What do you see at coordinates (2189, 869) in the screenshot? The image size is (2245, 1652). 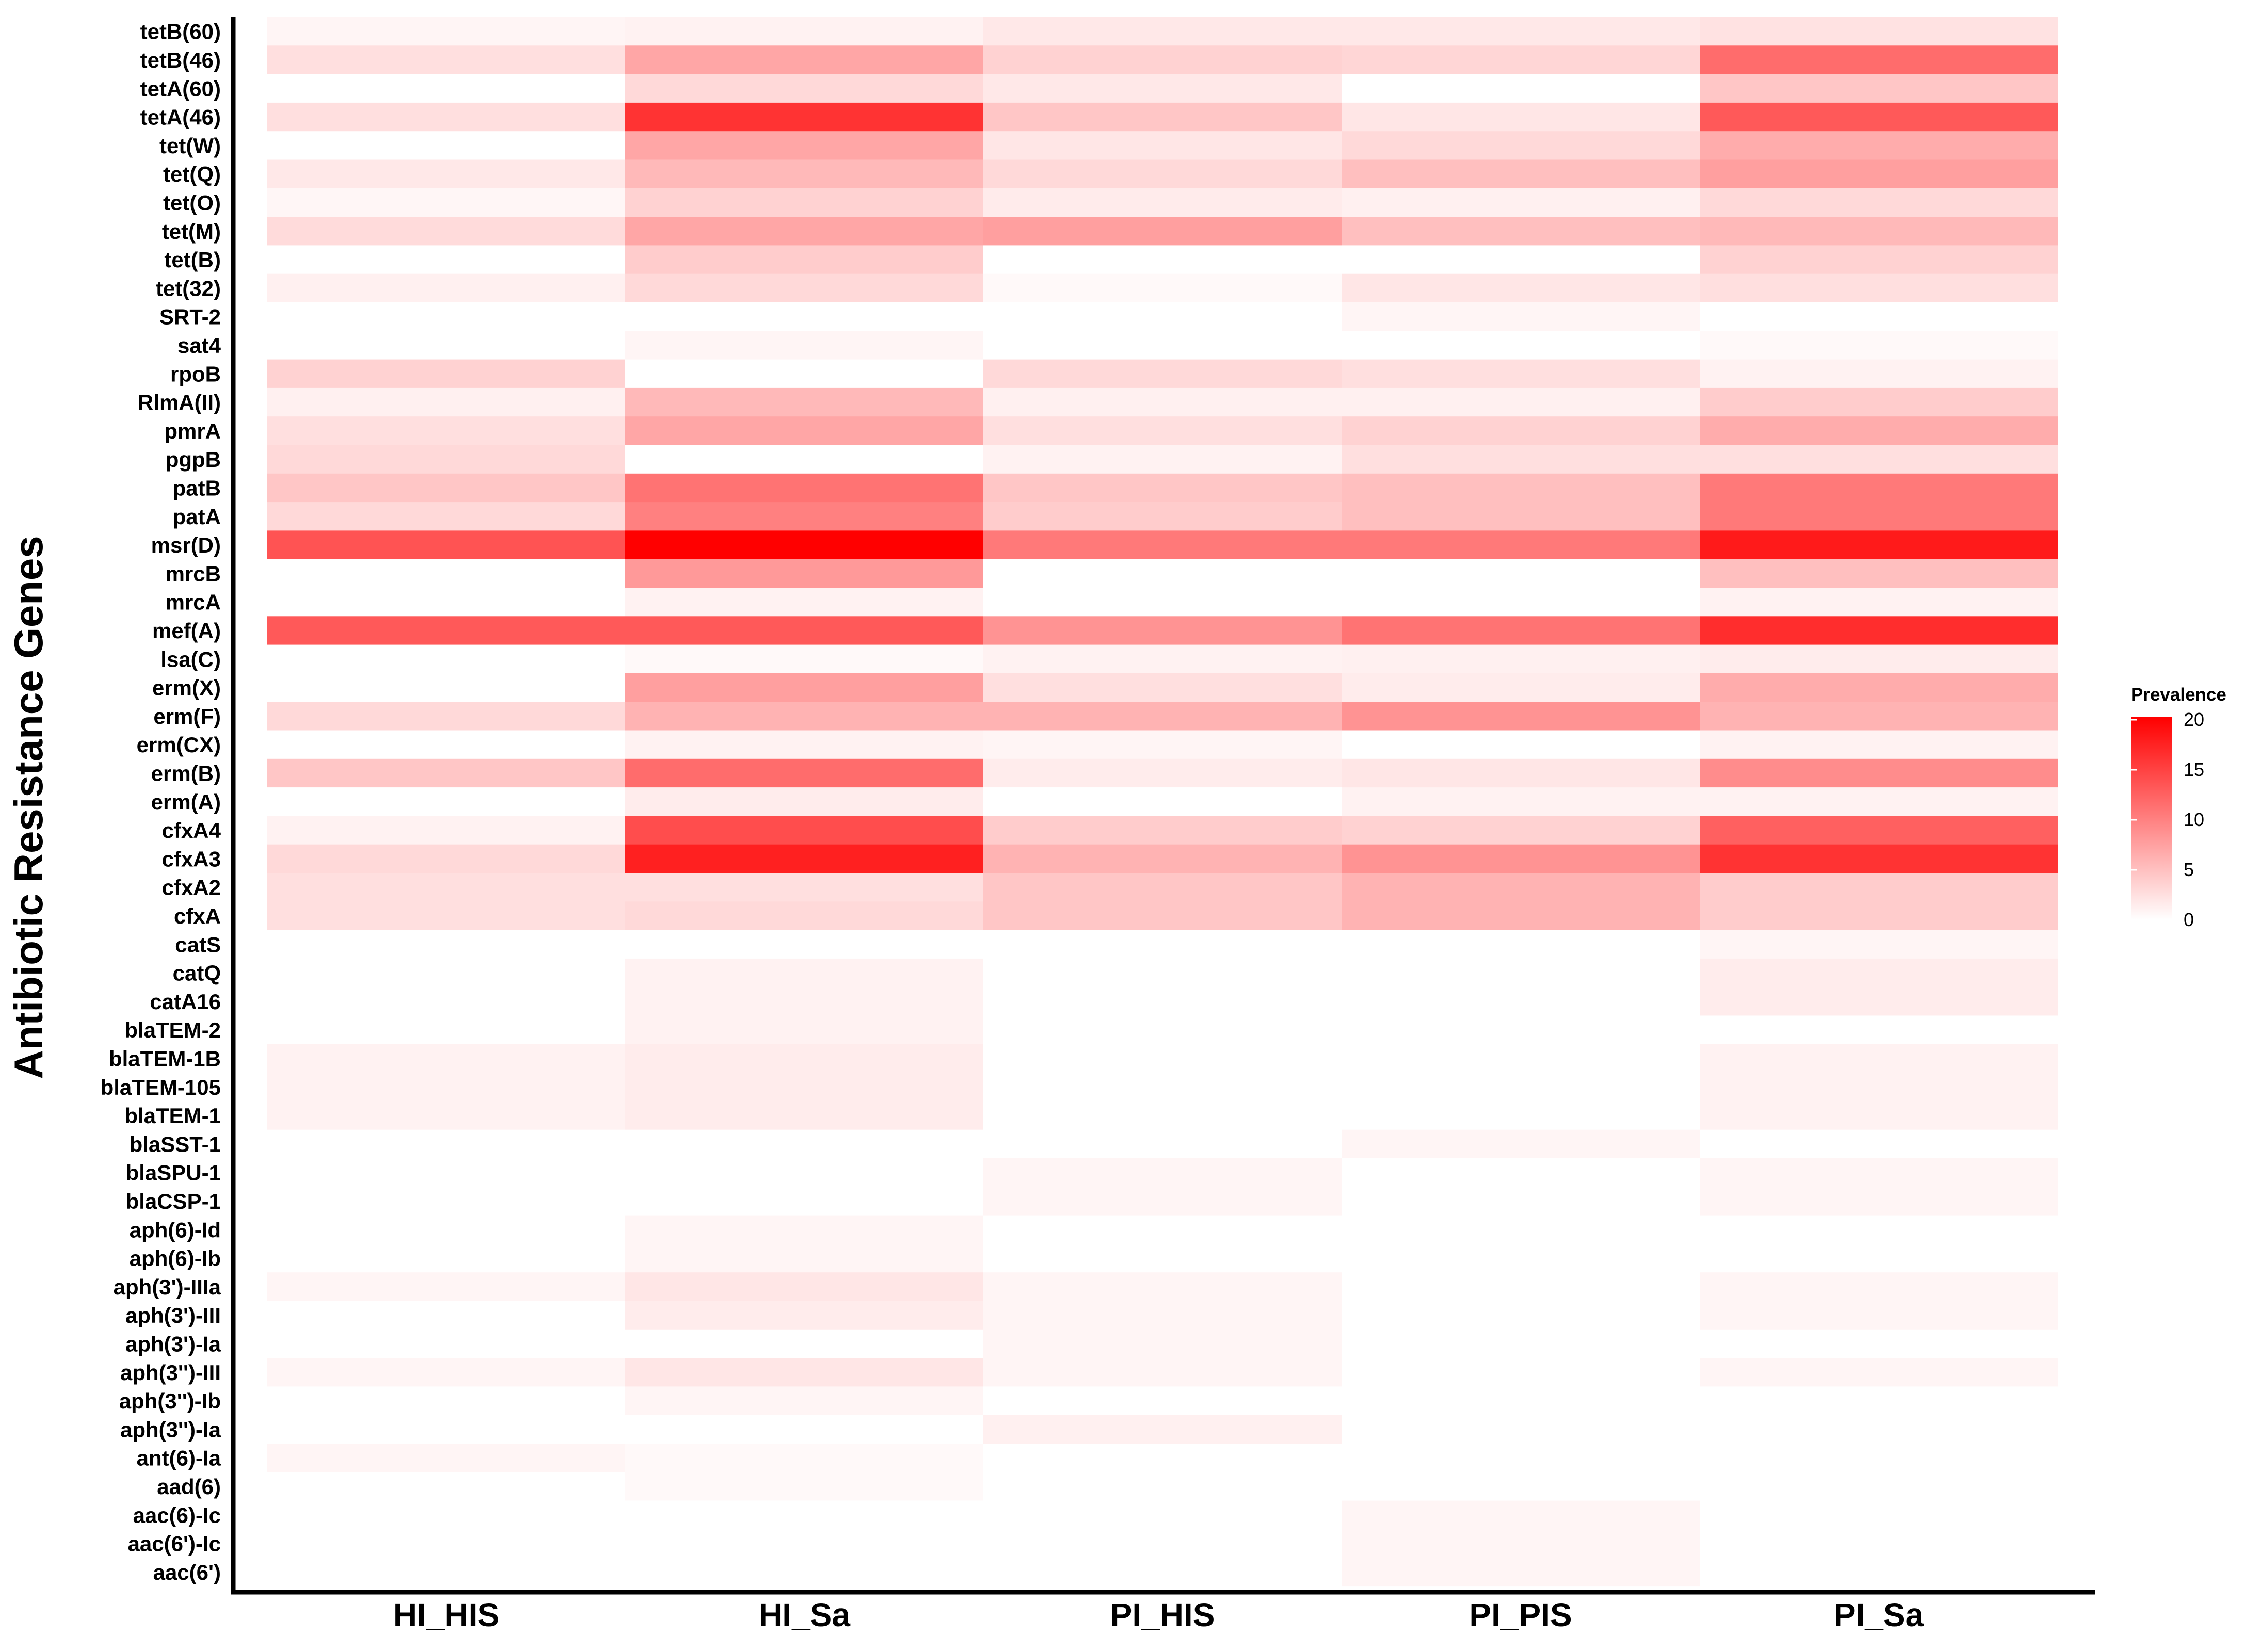 I see `legend-tick-label: 5` at bounding box center [2189, 869].